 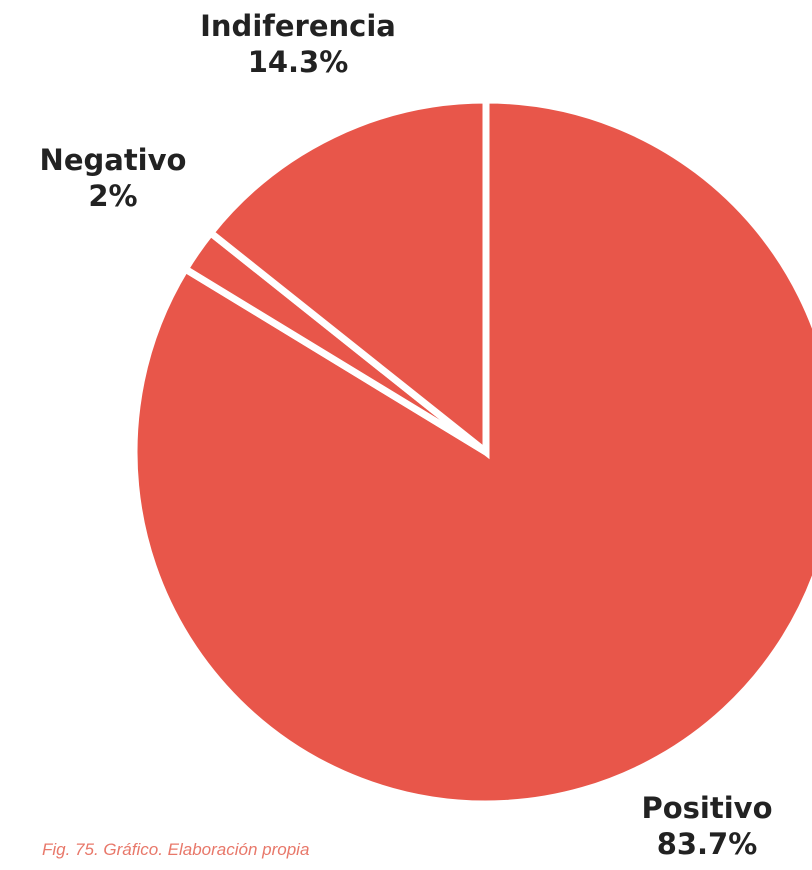 I want to click on slice-name-indiferencia: Indiferencia, so click(x=298, y=26).